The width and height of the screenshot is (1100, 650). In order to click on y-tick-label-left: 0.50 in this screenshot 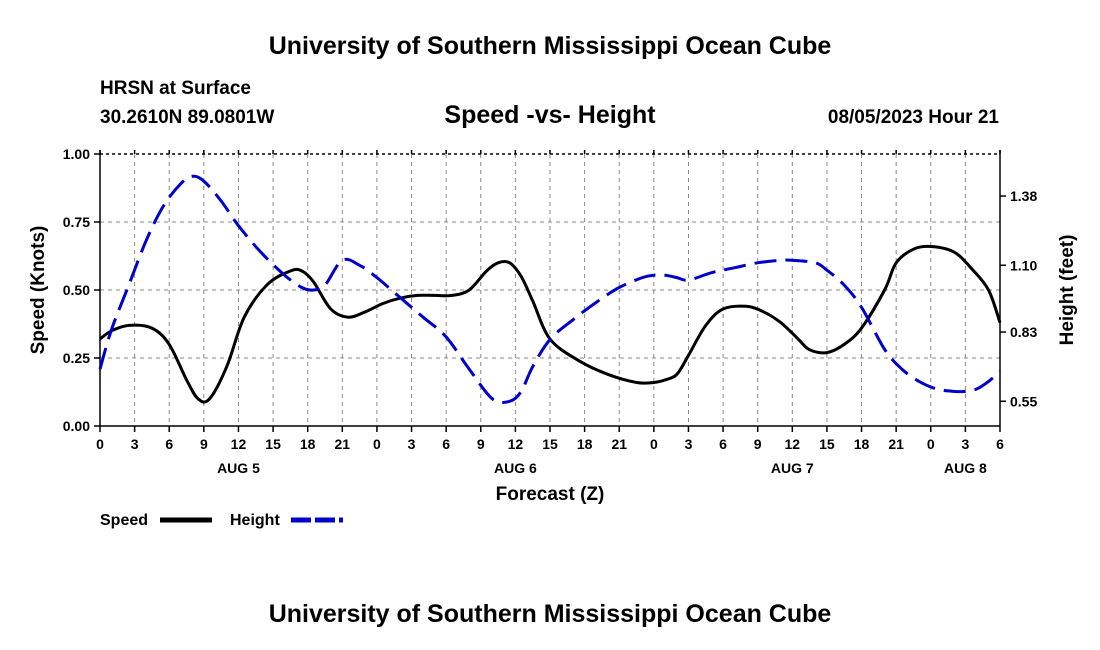, I will do `click(76, 290)`.